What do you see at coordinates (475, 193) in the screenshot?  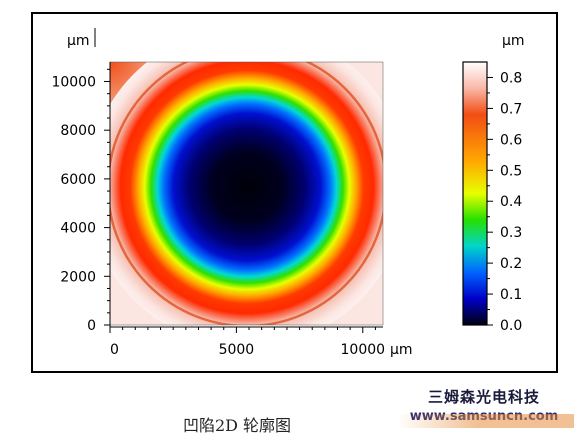 I see `colorbar` at bounding box center [475, 193].